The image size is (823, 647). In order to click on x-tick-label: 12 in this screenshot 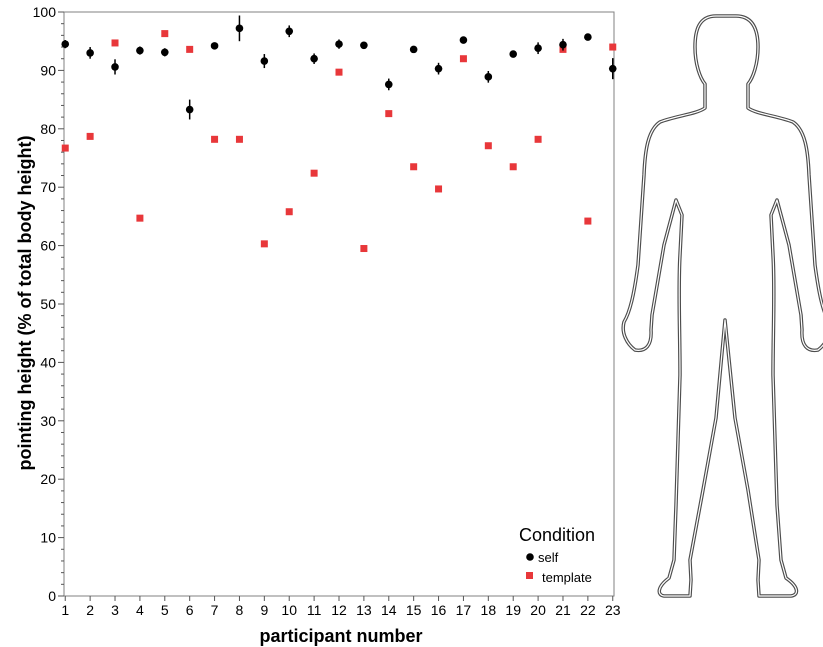, I will do `click(339, 610)`.